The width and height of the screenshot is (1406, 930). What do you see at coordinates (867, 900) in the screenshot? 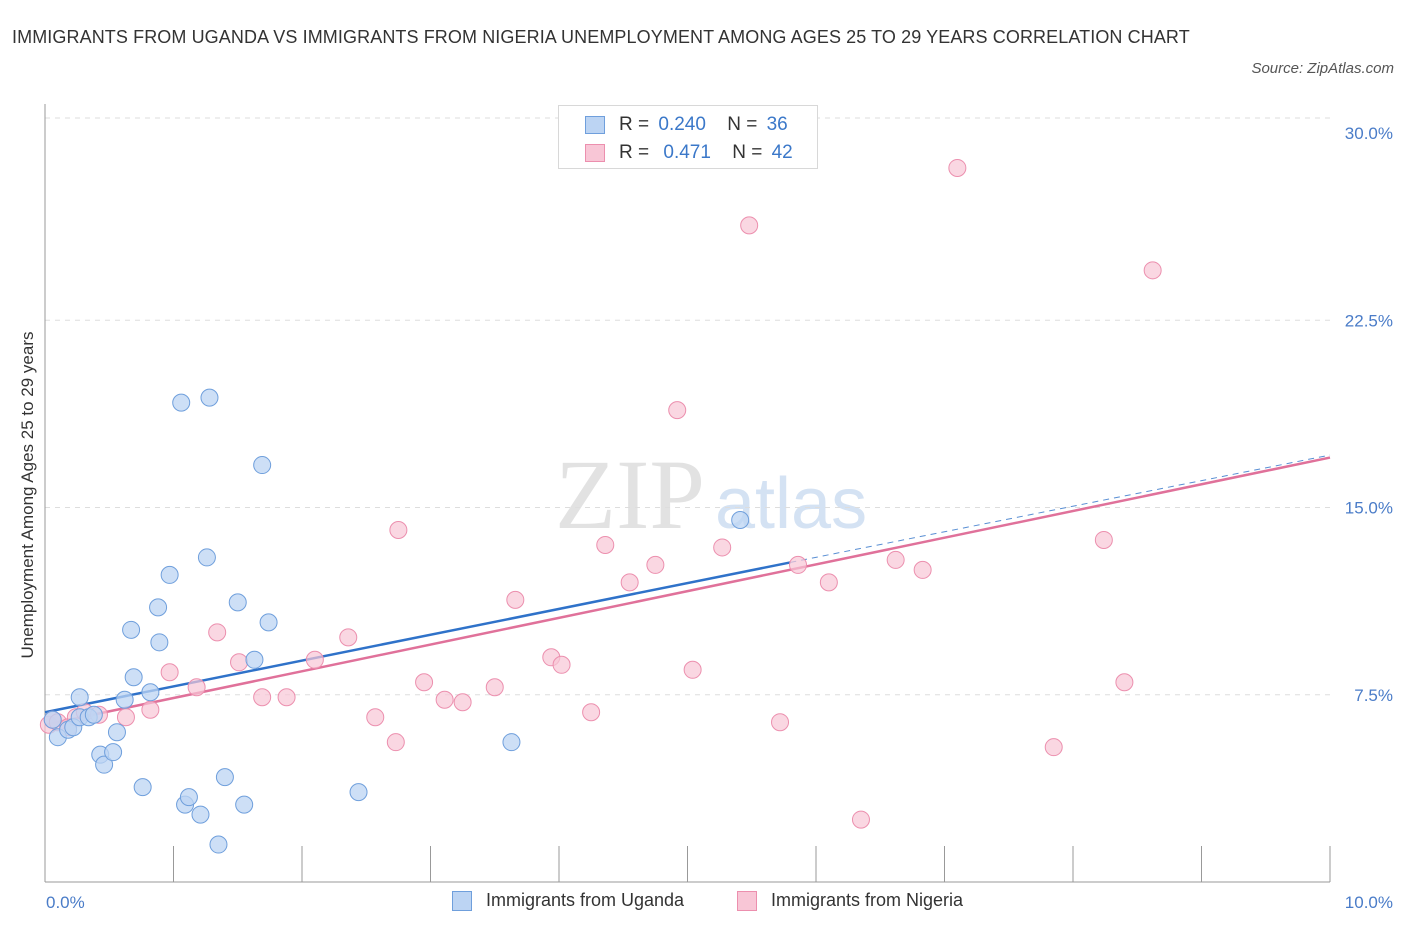
I see `legend-label: Immigrants from Nigeria` at bounding box center [867, 900].